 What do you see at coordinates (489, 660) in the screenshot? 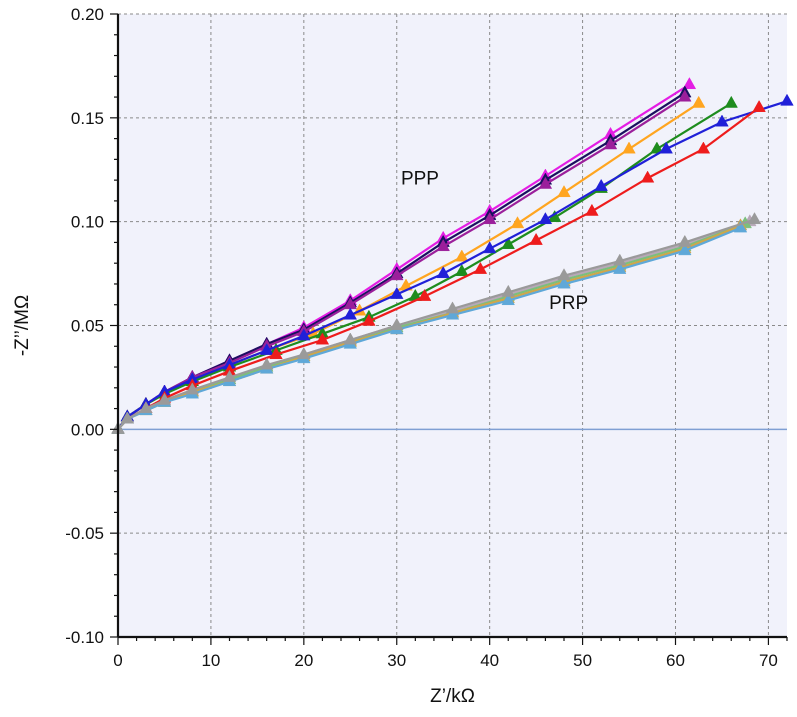
I see `x-tick-label: 40` at bounding box center [489, 660].